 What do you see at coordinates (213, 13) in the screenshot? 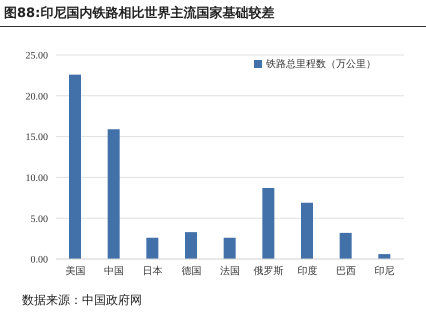
I see `chart-title: 图88:印尼国内铁路相比世界主流国家基础较差` at bounding box center [213, 13].